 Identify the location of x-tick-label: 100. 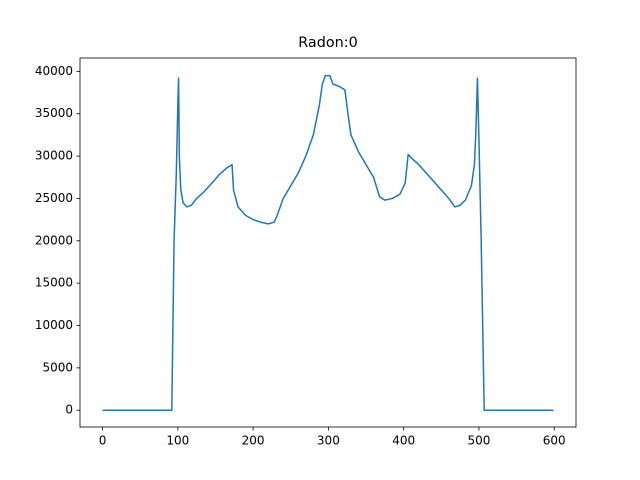
(177, 441).